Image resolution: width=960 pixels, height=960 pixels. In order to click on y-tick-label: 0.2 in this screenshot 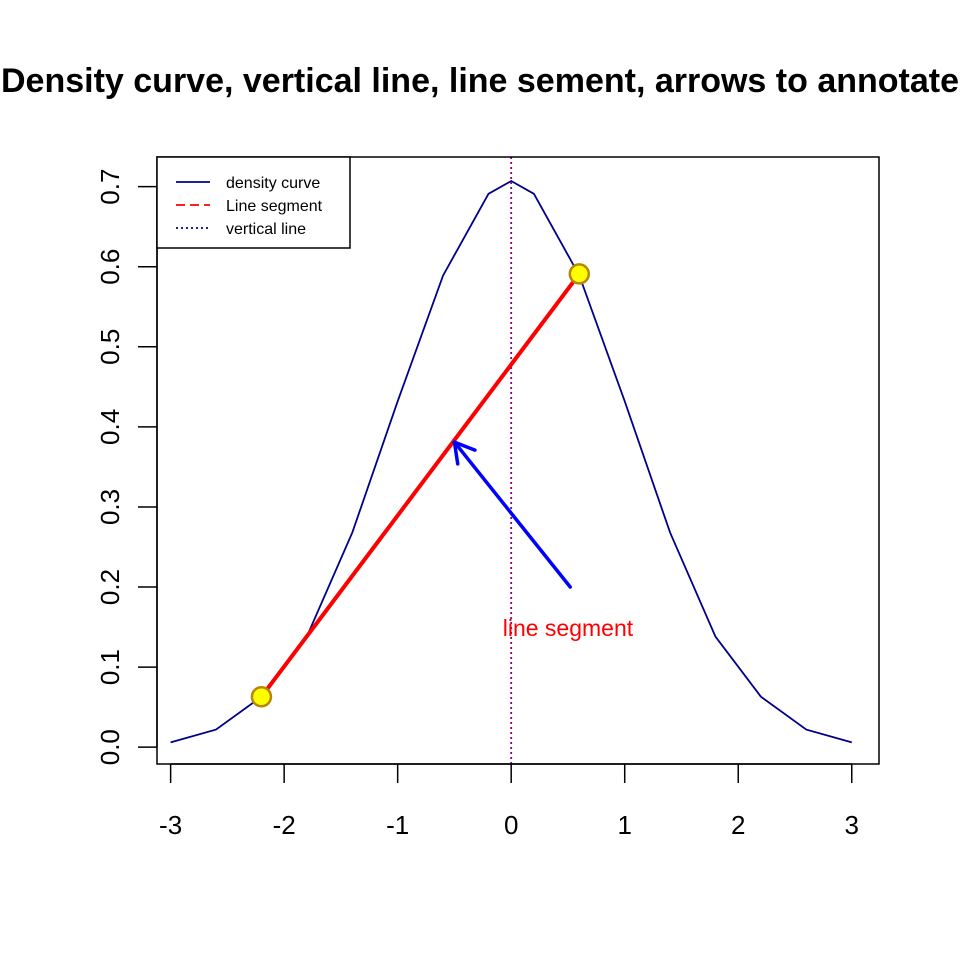, I will do `click(110, 587)`.